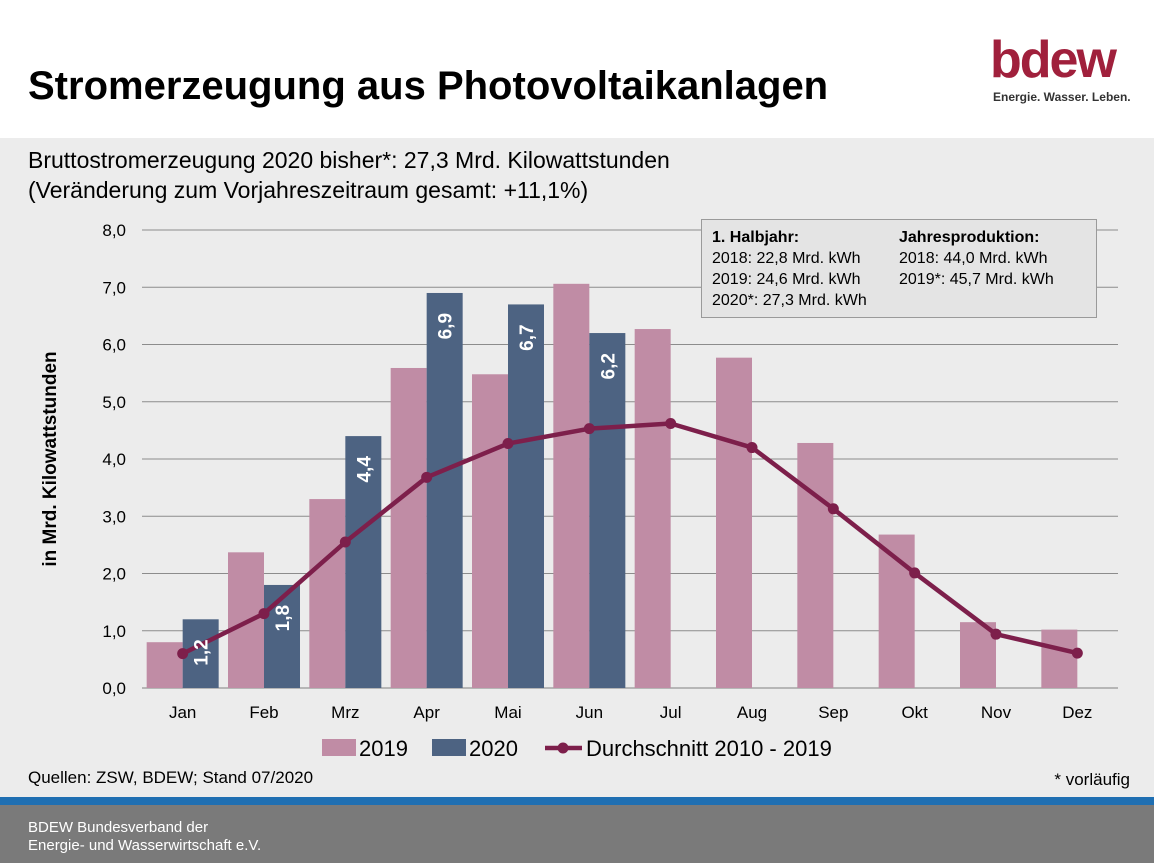 The image size is (1154, 863). I want to click on bar-2020-jun, so click(607, 510).